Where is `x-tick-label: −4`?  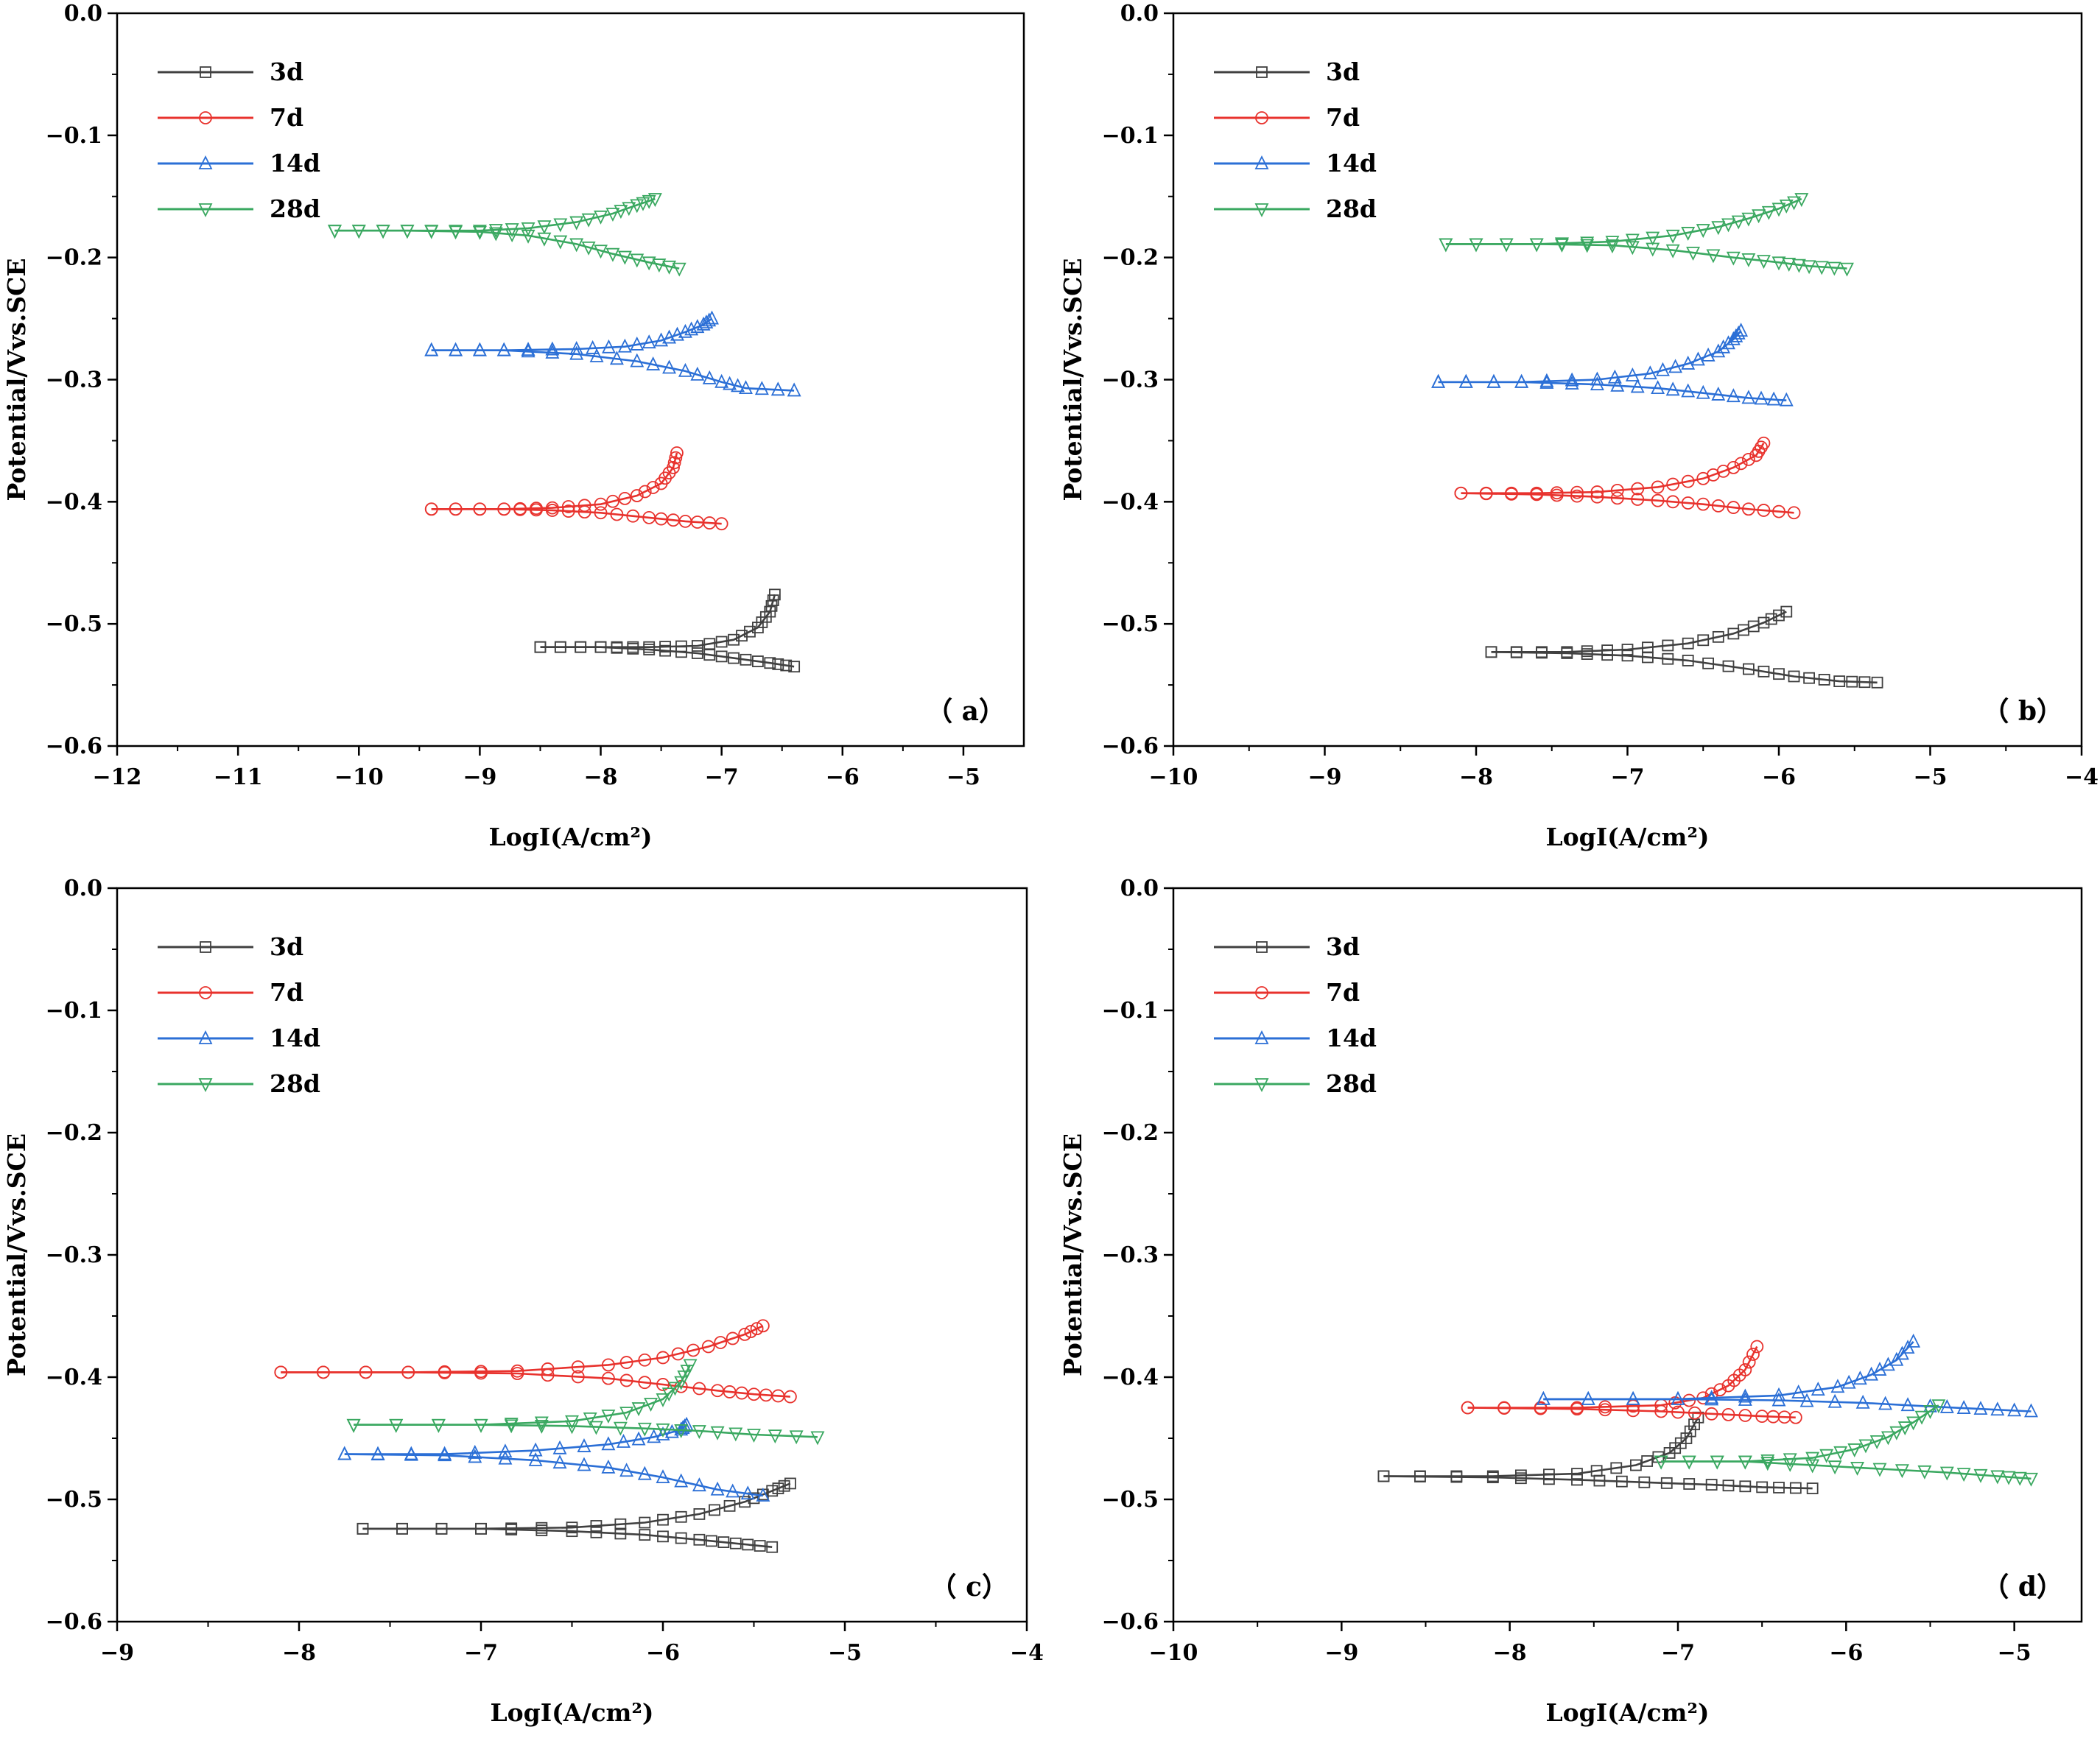
x-tick-label: −4 is located at coordinates (1027, 1653).